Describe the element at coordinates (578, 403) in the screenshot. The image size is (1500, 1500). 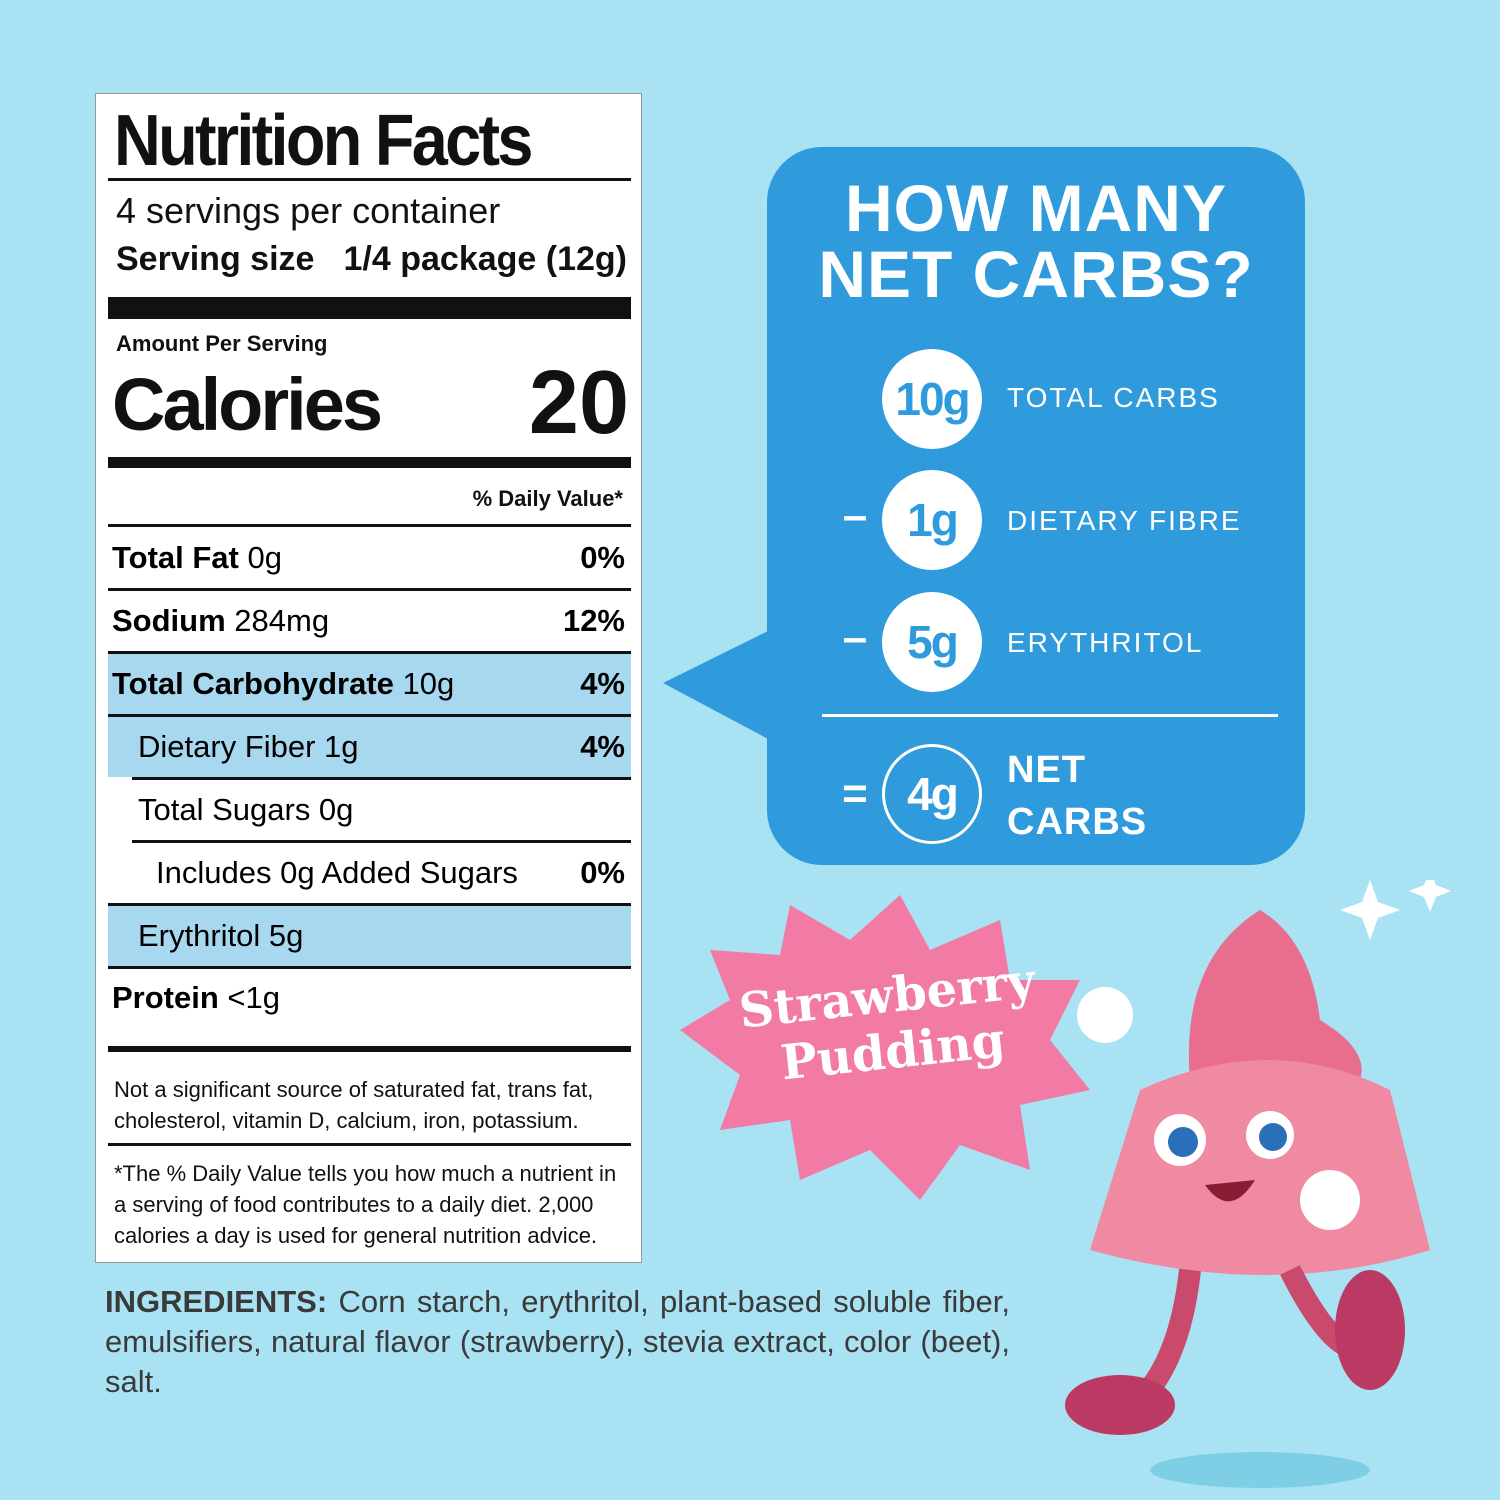
I see `calories: 20` at that location.